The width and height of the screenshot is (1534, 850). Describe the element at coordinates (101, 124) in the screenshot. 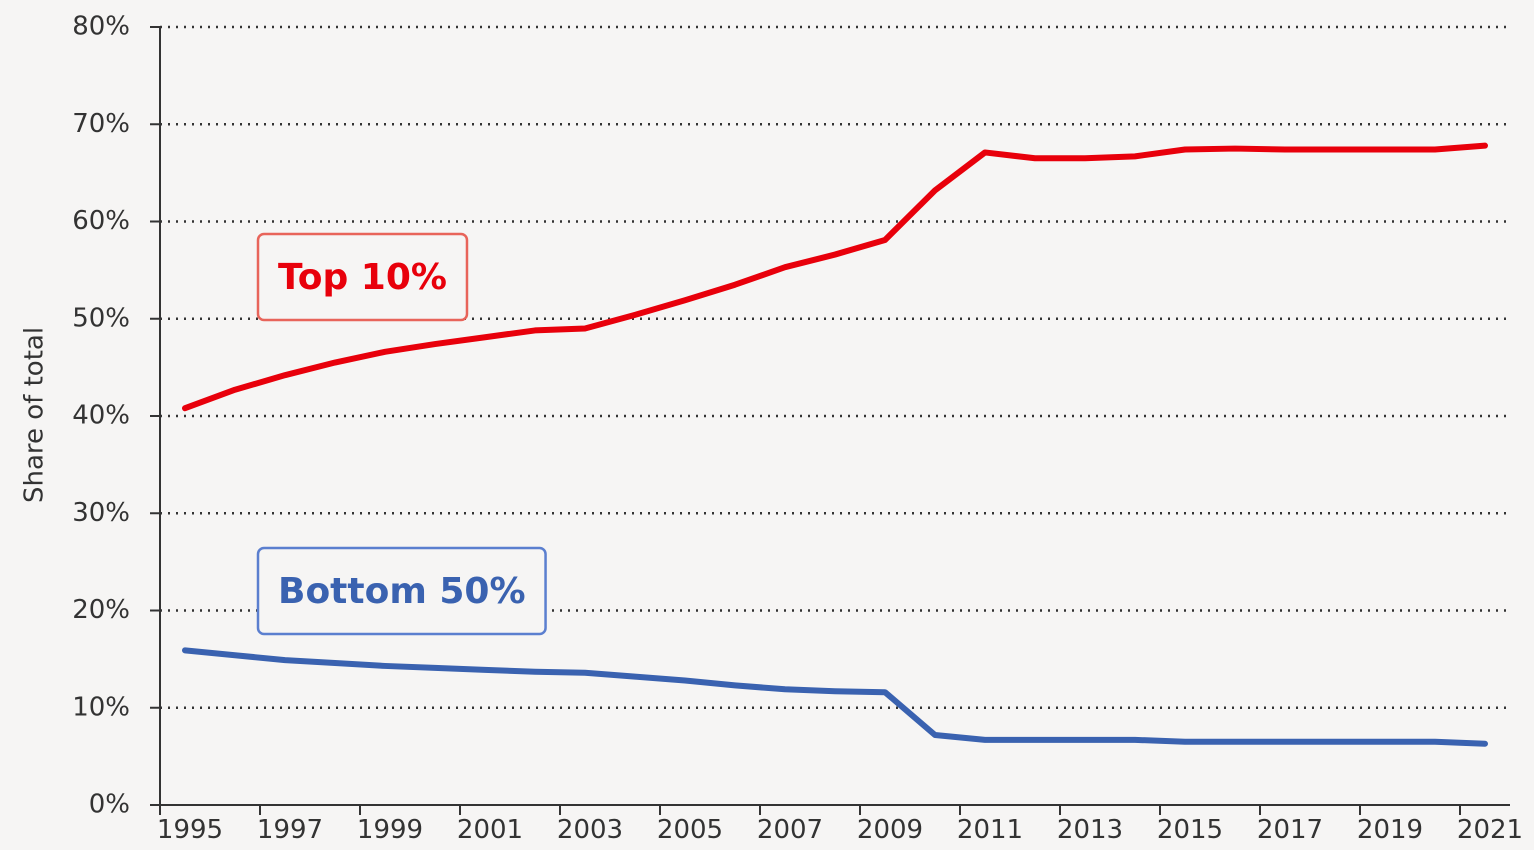

I see `y-tick-label: 70%` at that location.